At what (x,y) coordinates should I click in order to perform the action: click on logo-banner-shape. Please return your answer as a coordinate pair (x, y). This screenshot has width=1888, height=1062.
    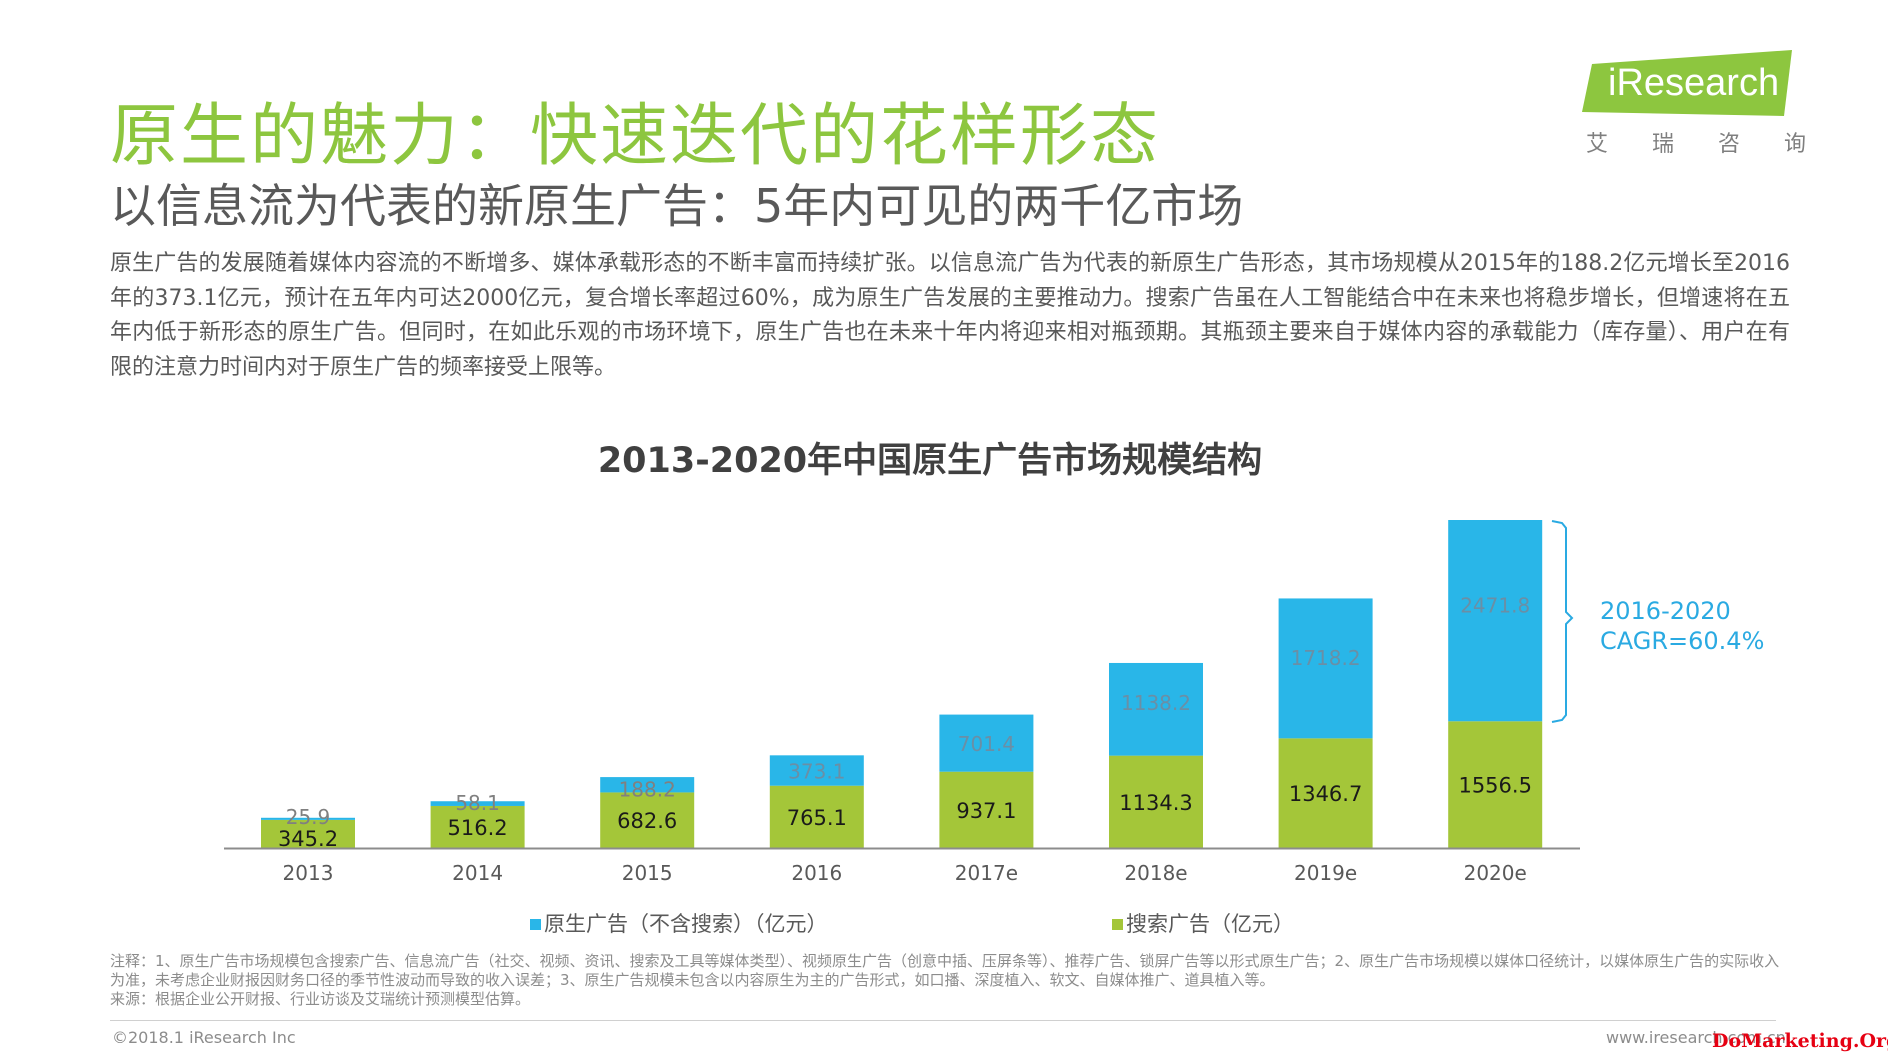
    Looking at the image, I should click on (1687, 83).